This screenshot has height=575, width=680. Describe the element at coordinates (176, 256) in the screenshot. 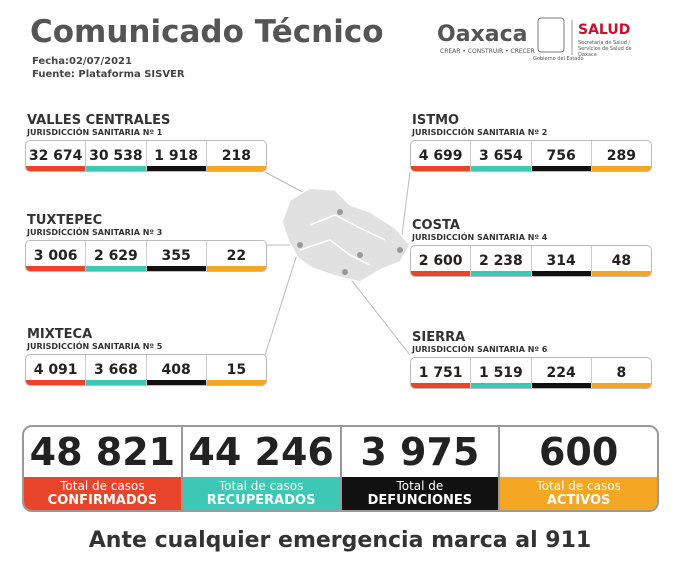

I see `region-value: 355` at that location.